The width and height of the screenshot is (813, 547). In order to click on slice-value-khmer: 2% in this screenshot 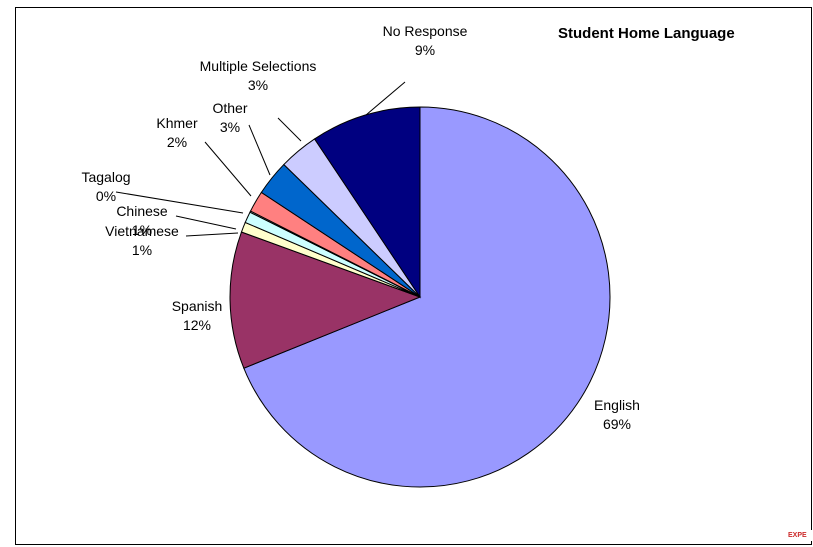, I will do `click(177, 142)`.